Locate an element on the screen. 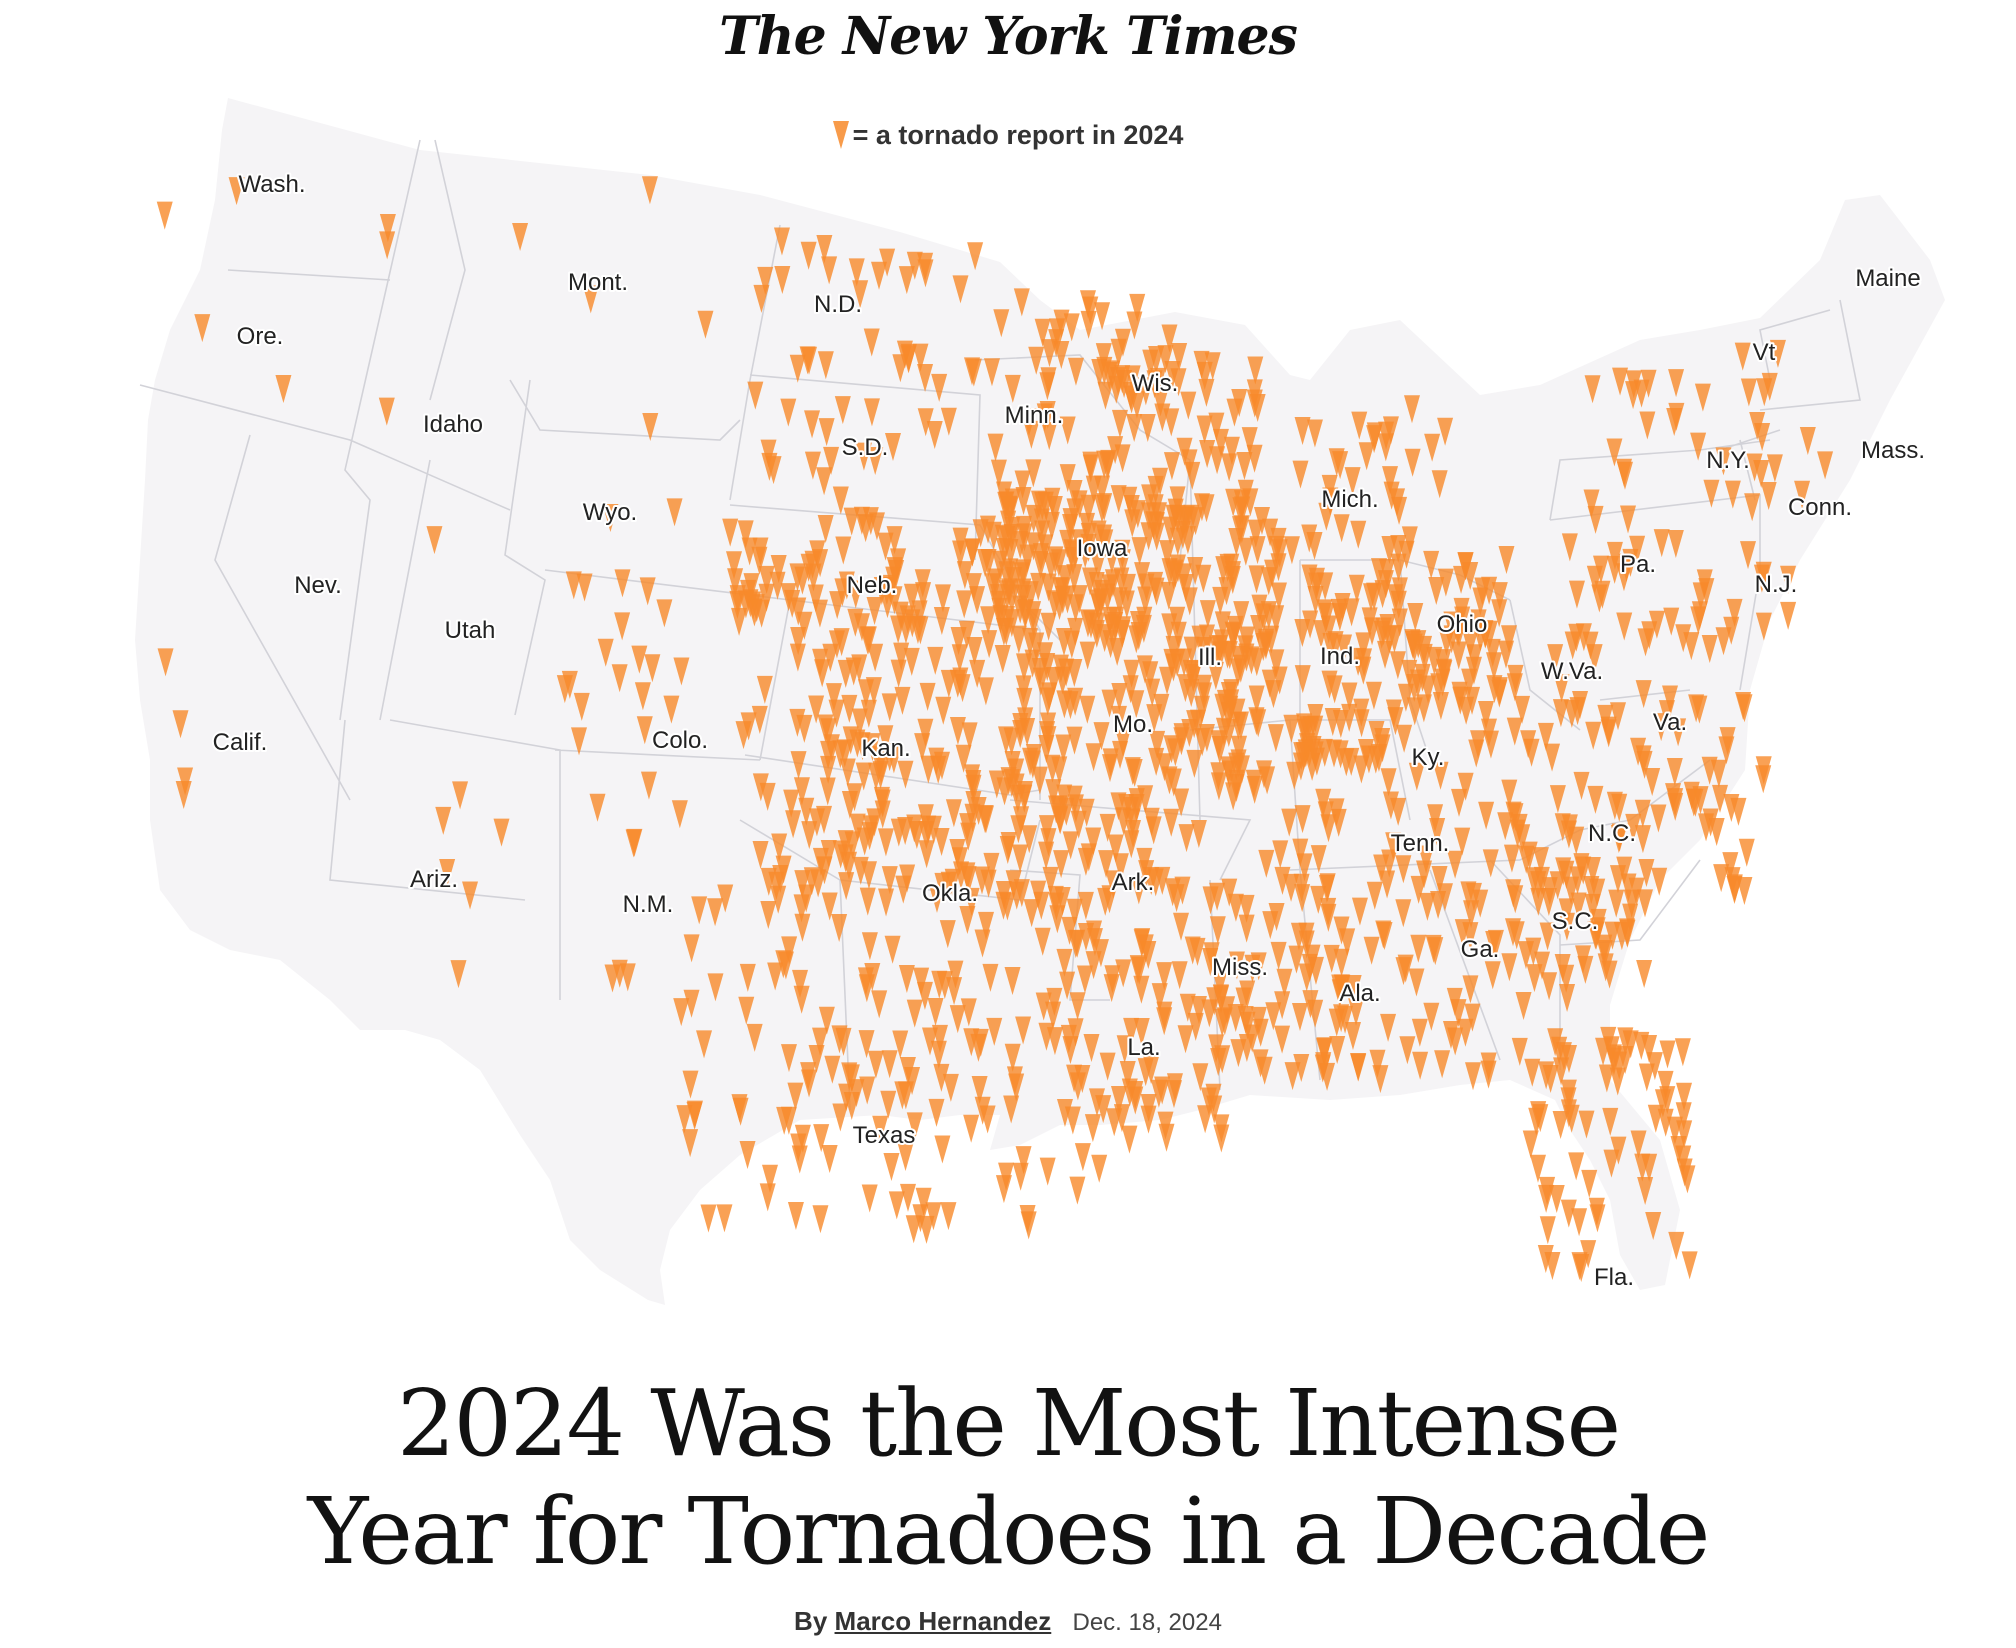 The width and height of the screenshot is (2016, 1648). state-label: Wash. is located at coordinates (271, 184).